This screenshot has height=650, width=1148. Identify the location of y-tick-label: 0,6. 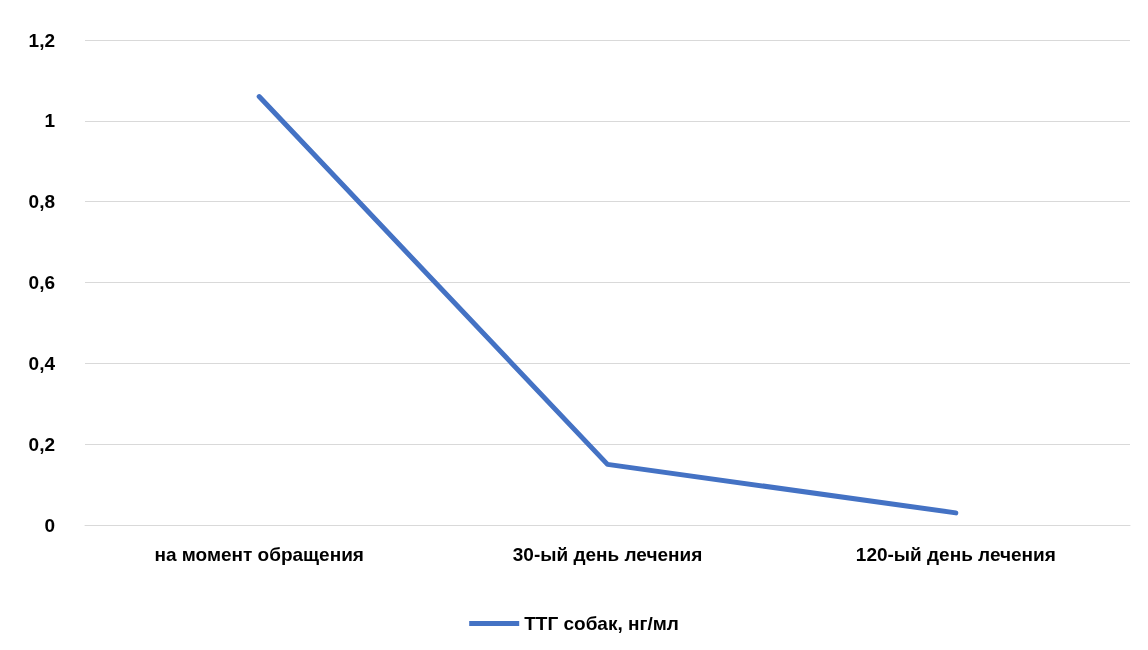
(41, 282).